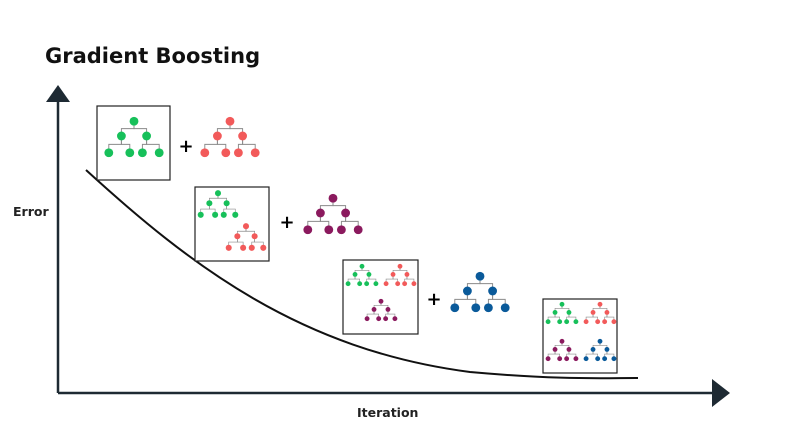 Image resolution: width=800 pixels, height=444 pixels. I want to click on y-axis-label: Error, so click(31, 211).